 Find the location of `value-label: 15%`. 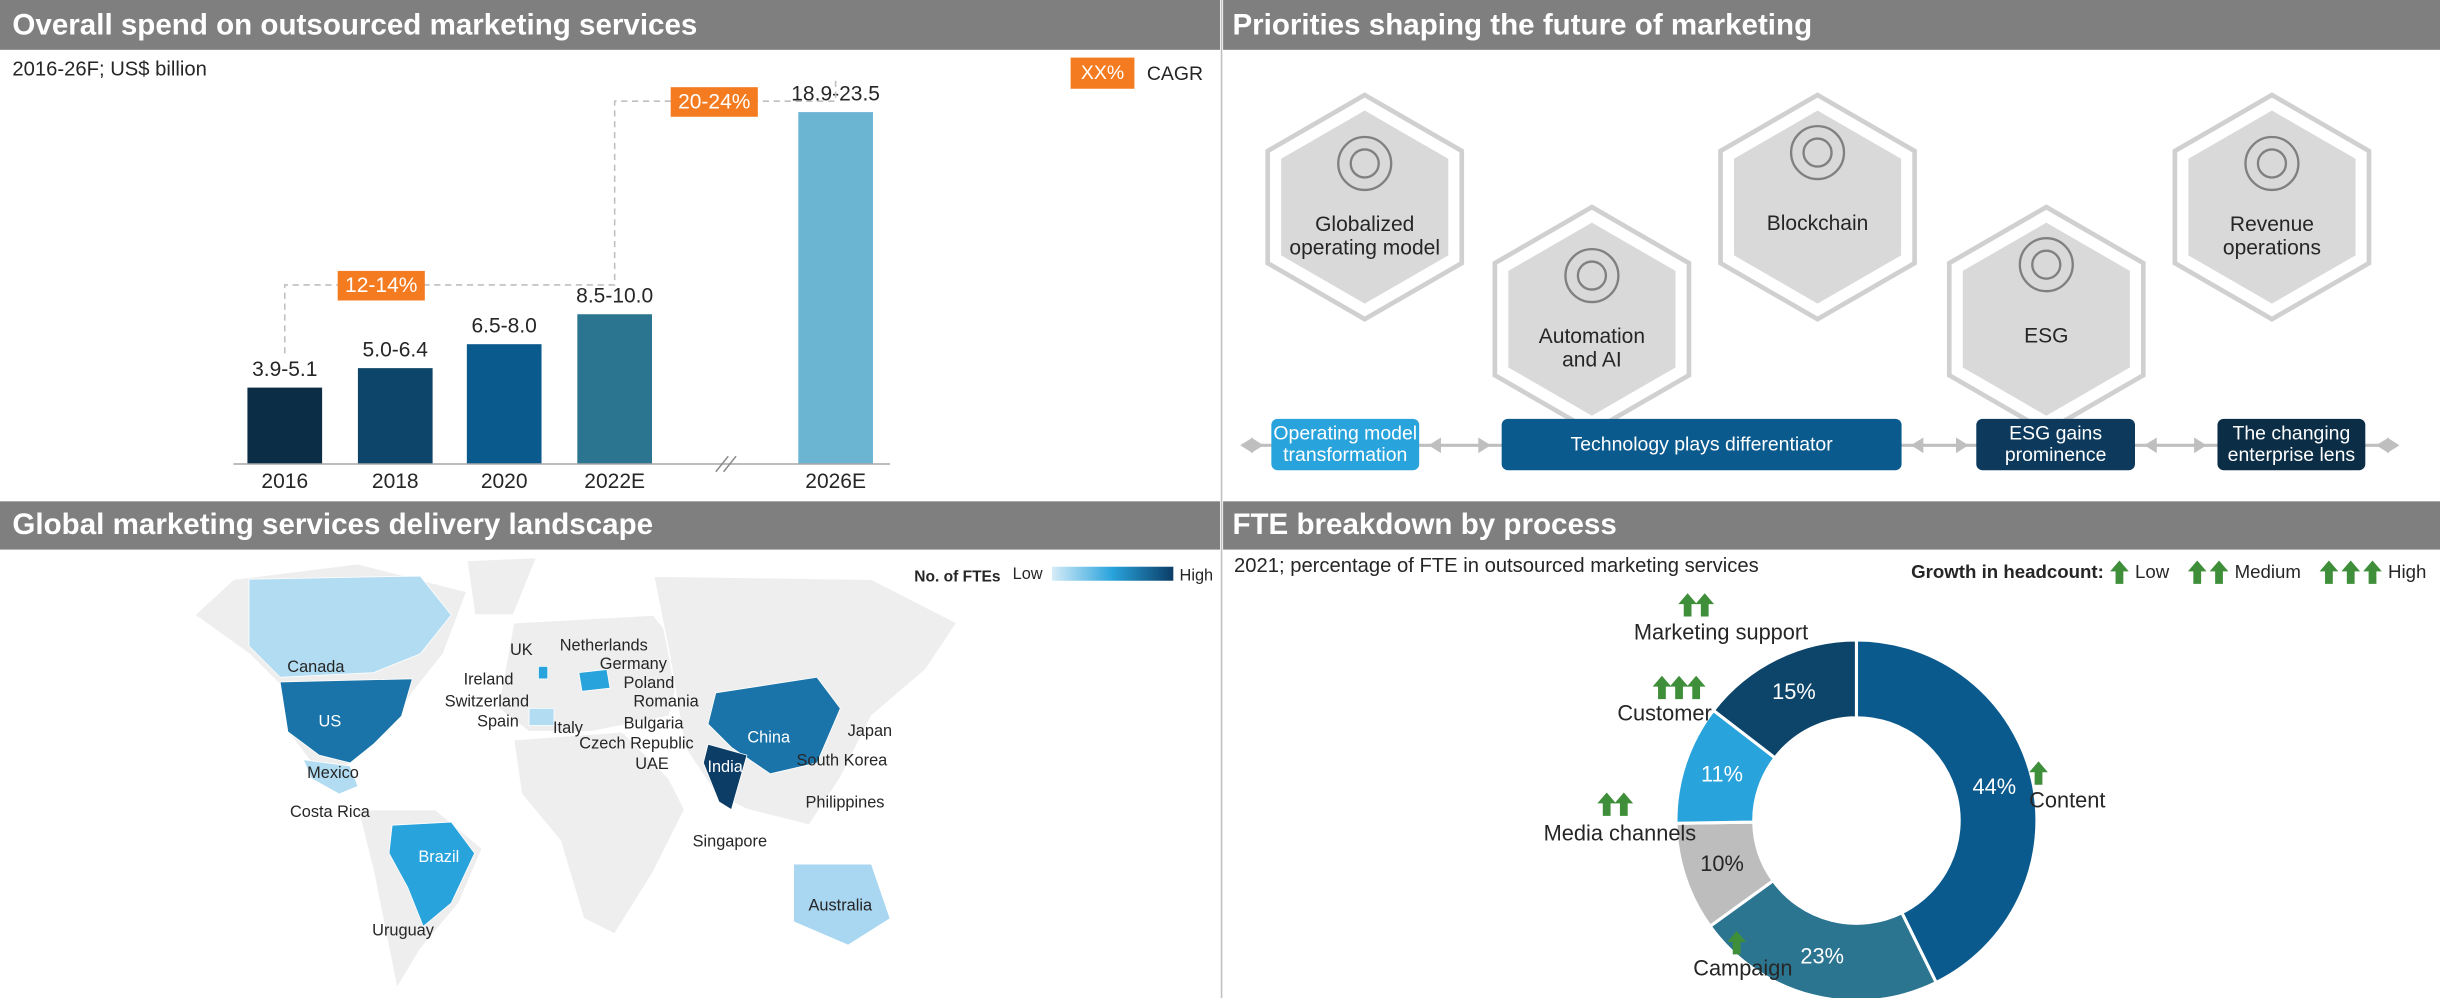

value-label: 15% is located at coordinates (1794, 691).